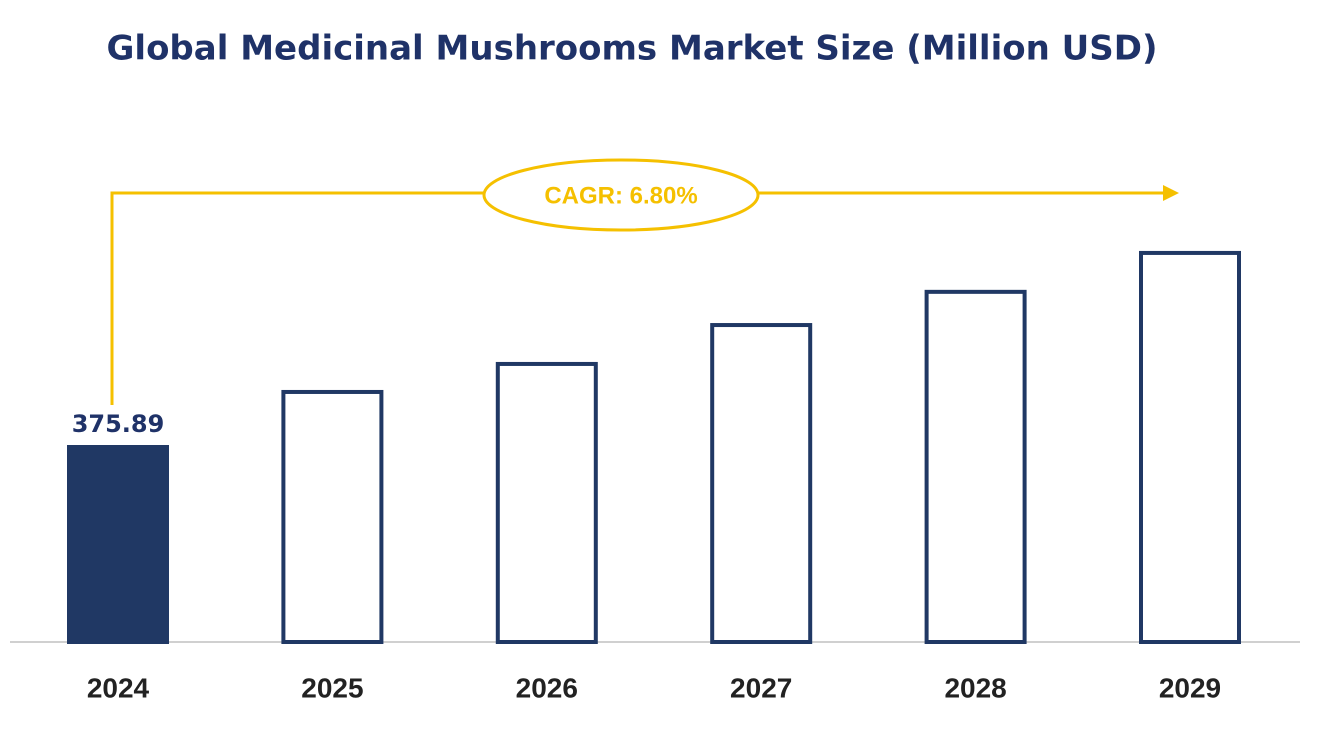 The height and width of the screenshot is (752, 1319). What do you see at coordinates (1190, 687) in the screenshot?
I see `x-tick-label: 2029` at bounding box center [1190, 687].